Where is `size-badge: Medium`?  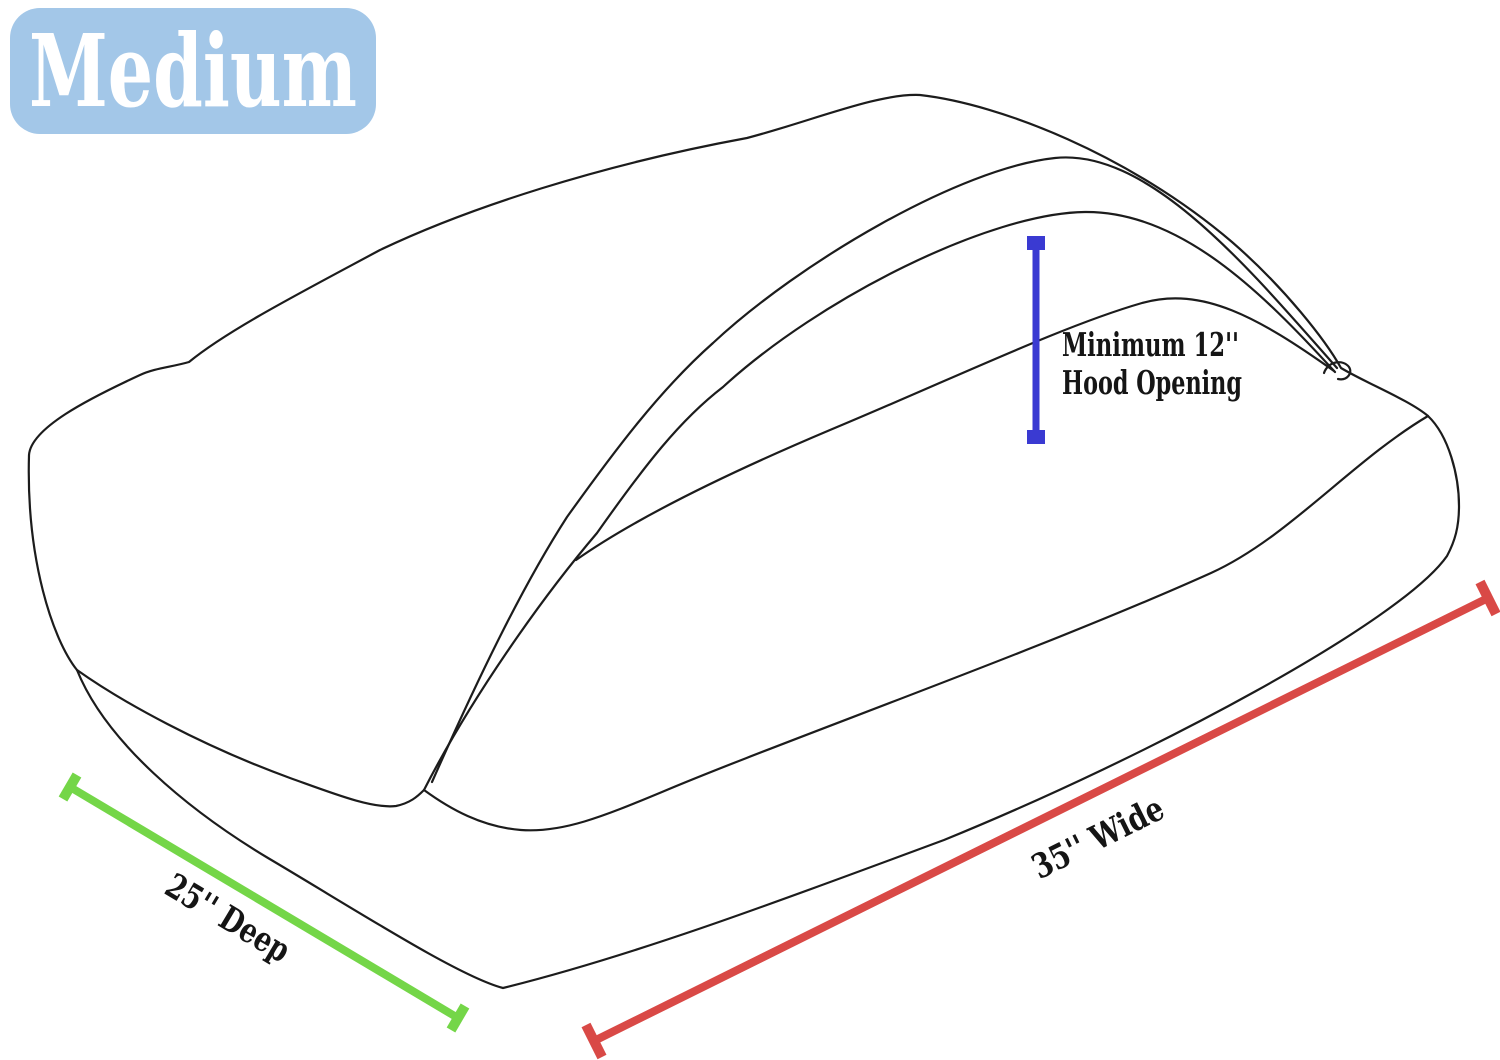 size-badge: Medium is located at coordinates (193, 71).